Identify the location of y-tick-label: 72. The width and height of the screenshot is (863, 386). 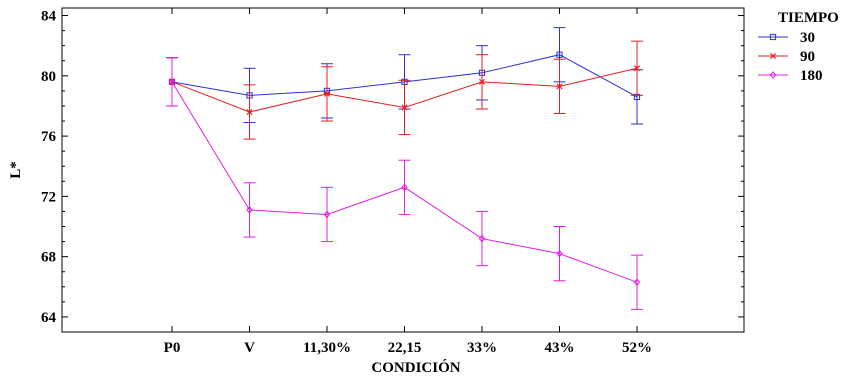
(48, 197).